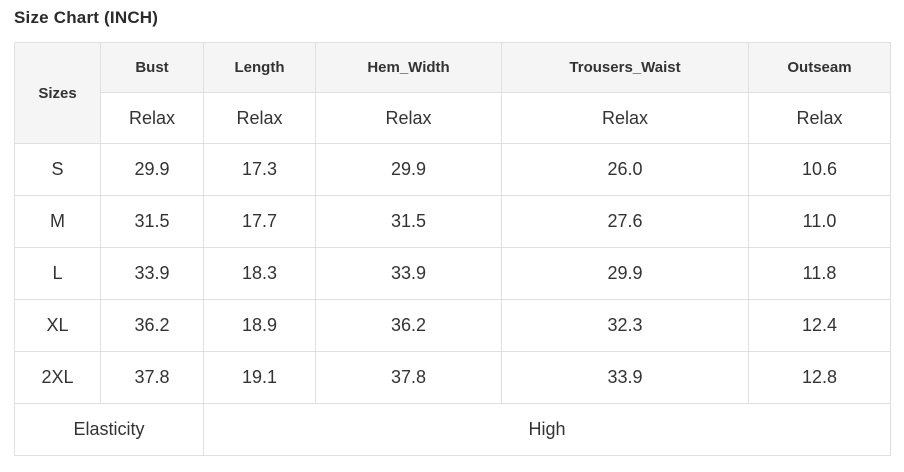 This screenshot has width=904, height=472. Describe the element at coordinates (86, 17) in the screenshot. I see `page-title: Size Chart (INCH)` at that location.